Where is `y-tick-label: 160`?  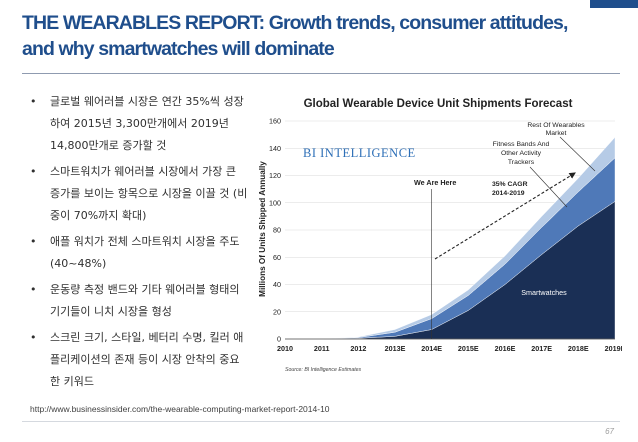
y-tick-label: 160 is located at coordinates (275, 121).